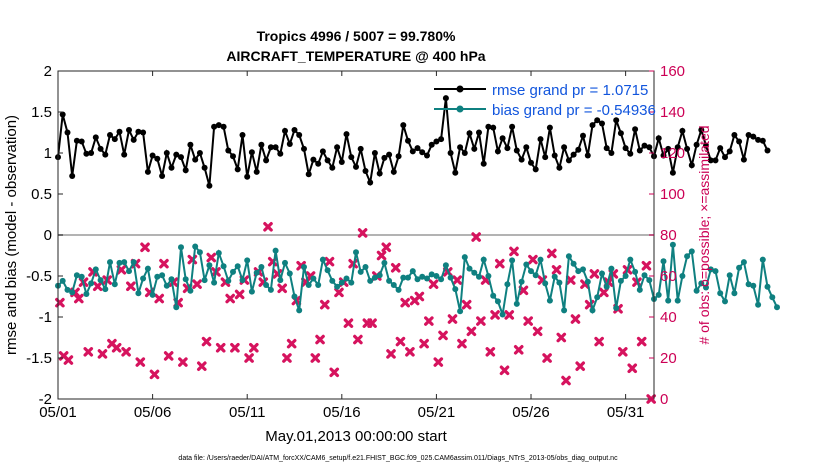  What do you see at coordinates (48, 153) in the screenshot?
I see `y-tick-label: 1` at bounding box center [48, 153].